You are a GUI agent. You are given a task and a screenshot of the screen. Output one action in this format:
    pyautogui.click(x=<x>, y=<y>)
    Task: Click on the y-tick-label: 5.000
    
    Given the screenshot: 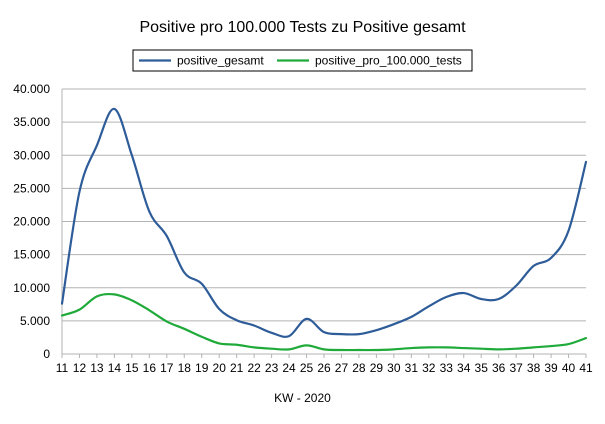 What is the action you would take?
    pyautogui.click(x=35, y=321)
    